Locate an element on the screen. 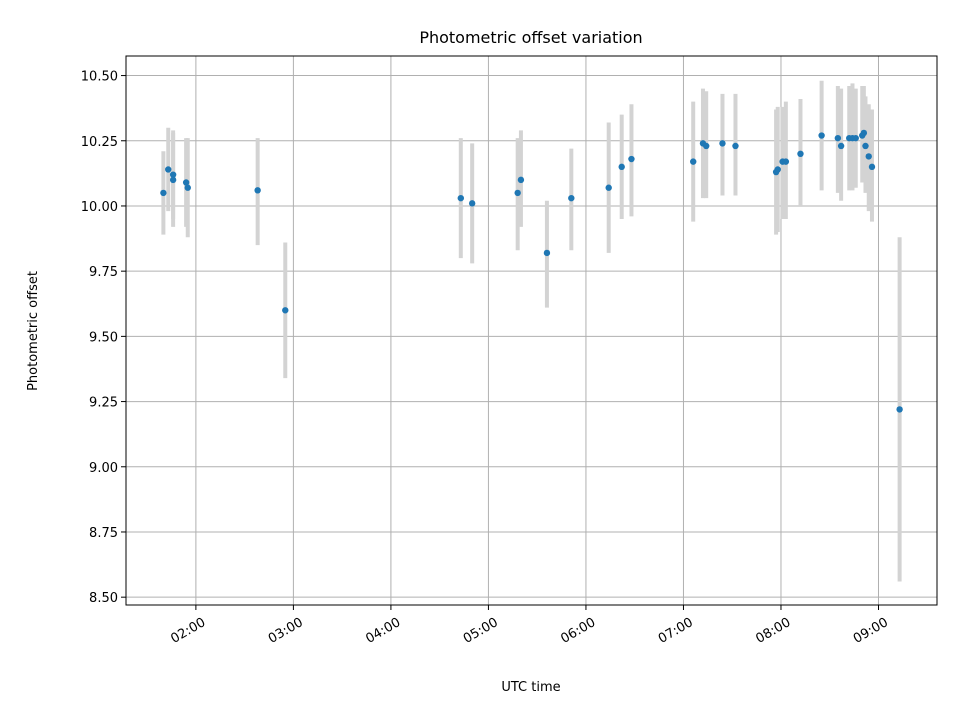  y-tick-label: 8.50 is located at coordinates (103, 598).